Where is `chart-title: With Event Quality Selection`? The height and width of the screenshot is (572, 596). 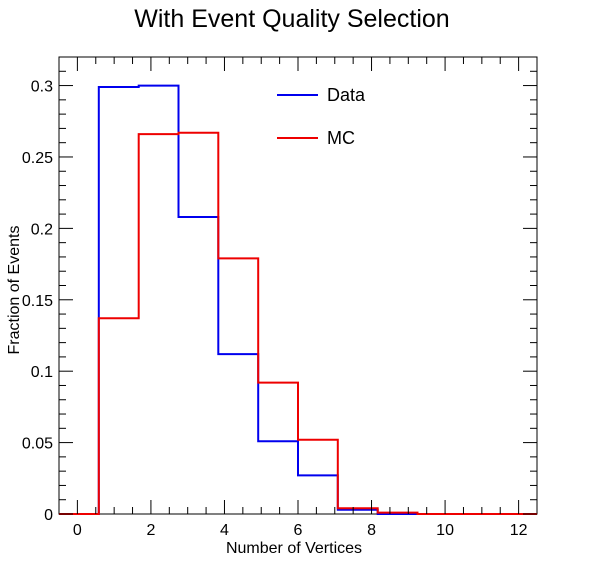
chart-title: With Event Quality Selection is located at coordinates (291, 19).